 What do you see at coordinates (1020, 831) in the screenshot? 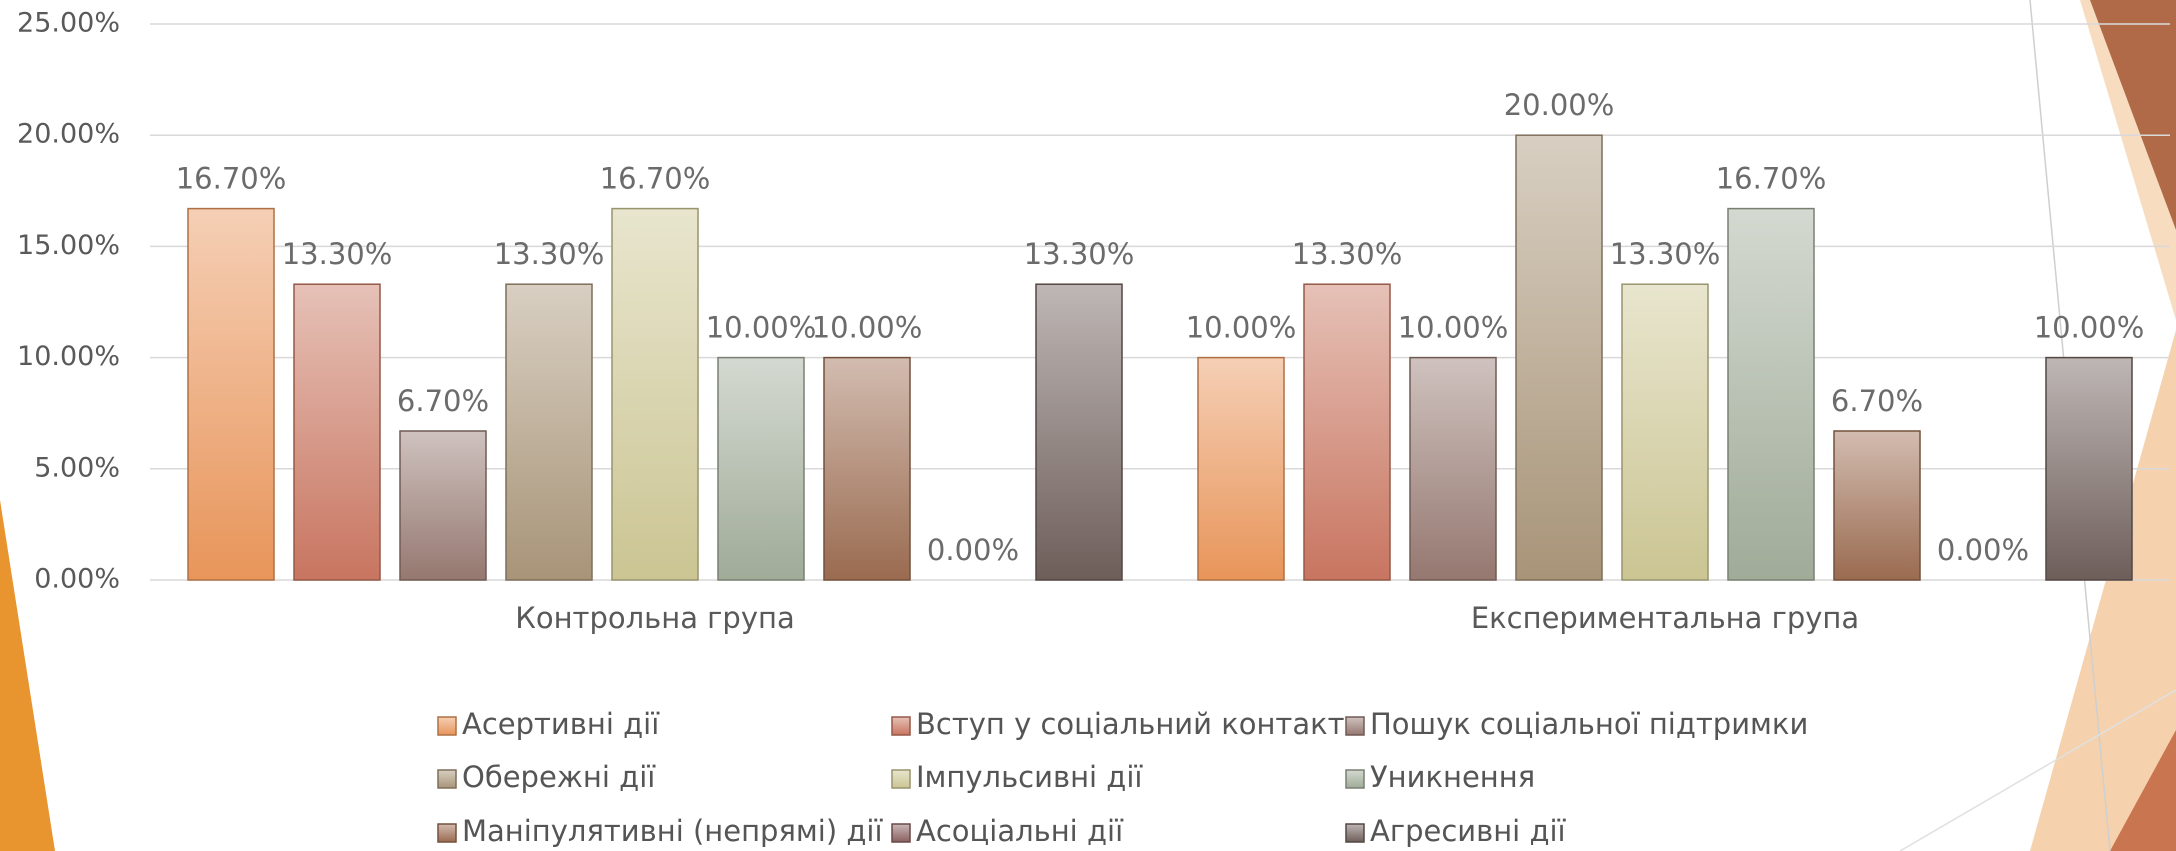
I see `legend-label: Асоціальні дії` at bounding box center [1020, 831].